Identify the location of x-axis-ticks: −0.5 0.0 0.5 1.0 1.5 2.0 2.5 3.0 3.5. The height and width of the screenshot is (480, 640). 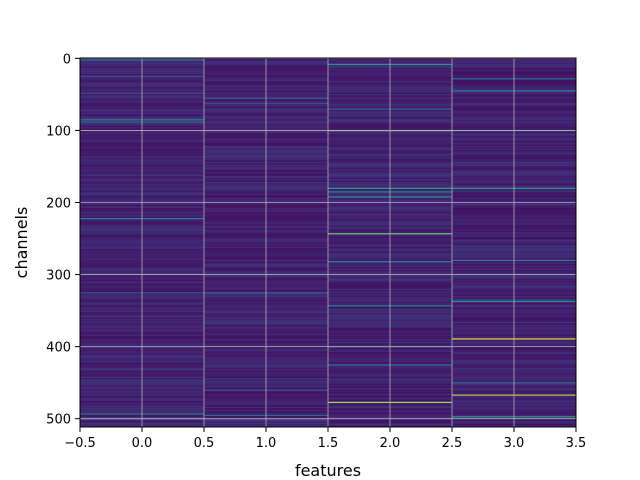
(325, 439).